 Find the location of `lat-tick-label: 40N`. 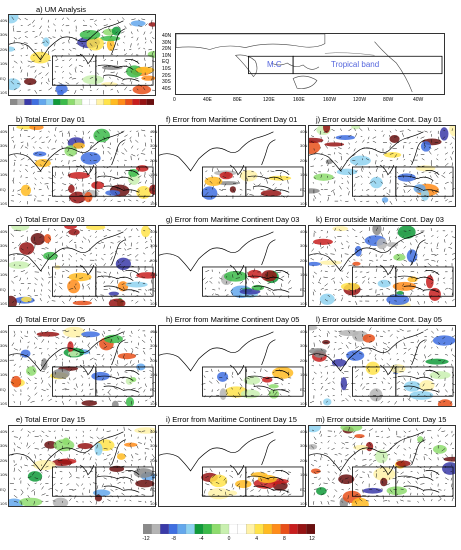

lat-tick-label: 40N is located at coordinates (154, 331).